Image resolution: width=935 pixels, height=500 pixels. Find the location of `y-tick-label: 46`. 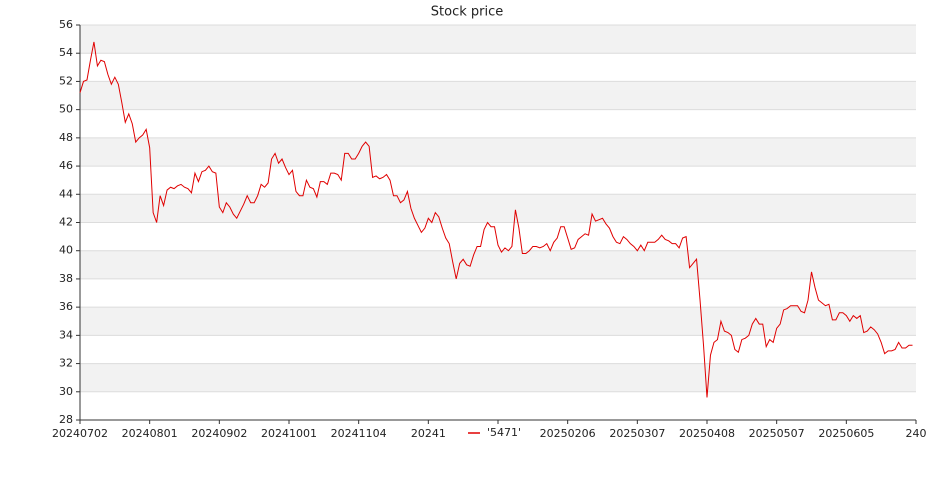

y-tick-label: 46 is located at coordinates (66, 165).